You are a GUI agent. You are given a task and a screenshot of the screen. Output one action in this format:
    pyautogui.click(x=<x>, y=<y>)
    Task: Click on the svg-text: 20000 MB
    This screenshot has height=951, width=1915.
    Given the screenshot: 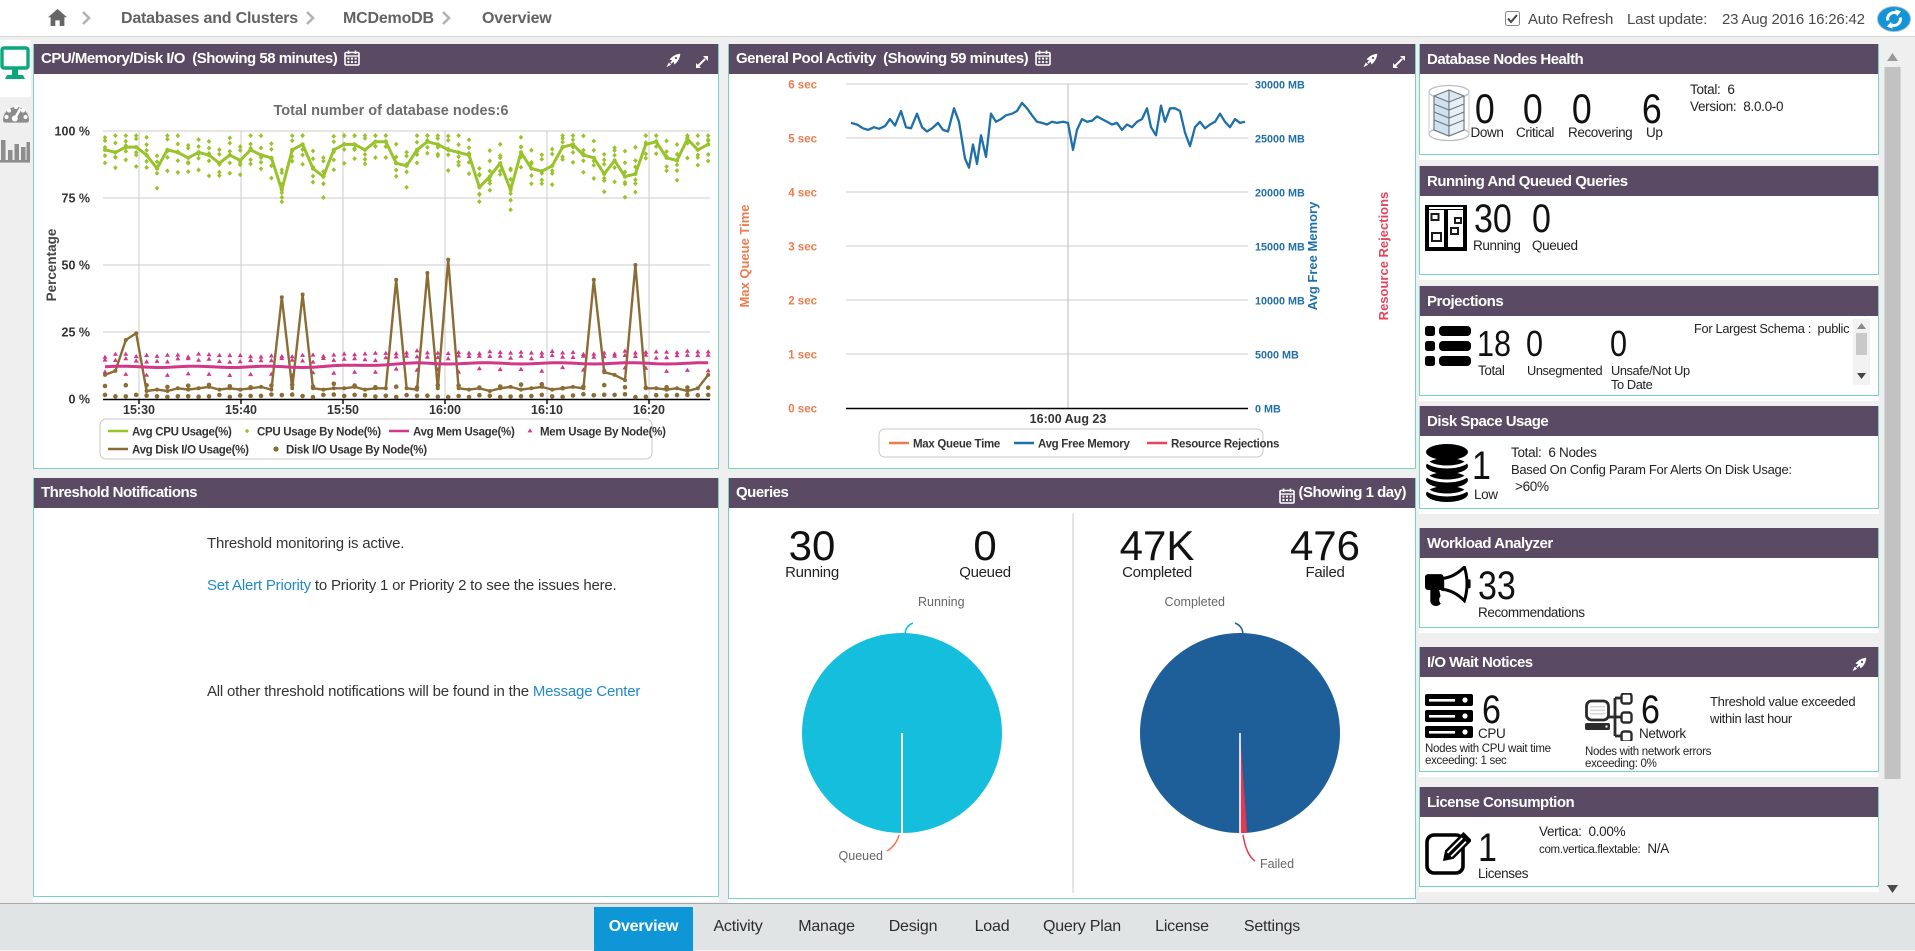 What is the action you would take?
    pyautogui.click(x=1280, y=194)
    